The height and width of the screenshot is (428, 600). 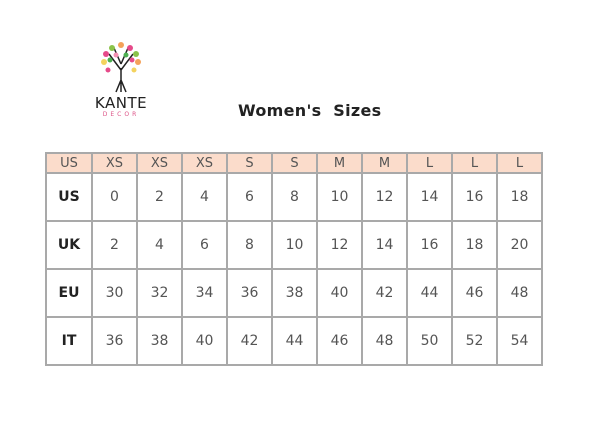 I want to click on row-label: IT, so click(x=69, y=341).